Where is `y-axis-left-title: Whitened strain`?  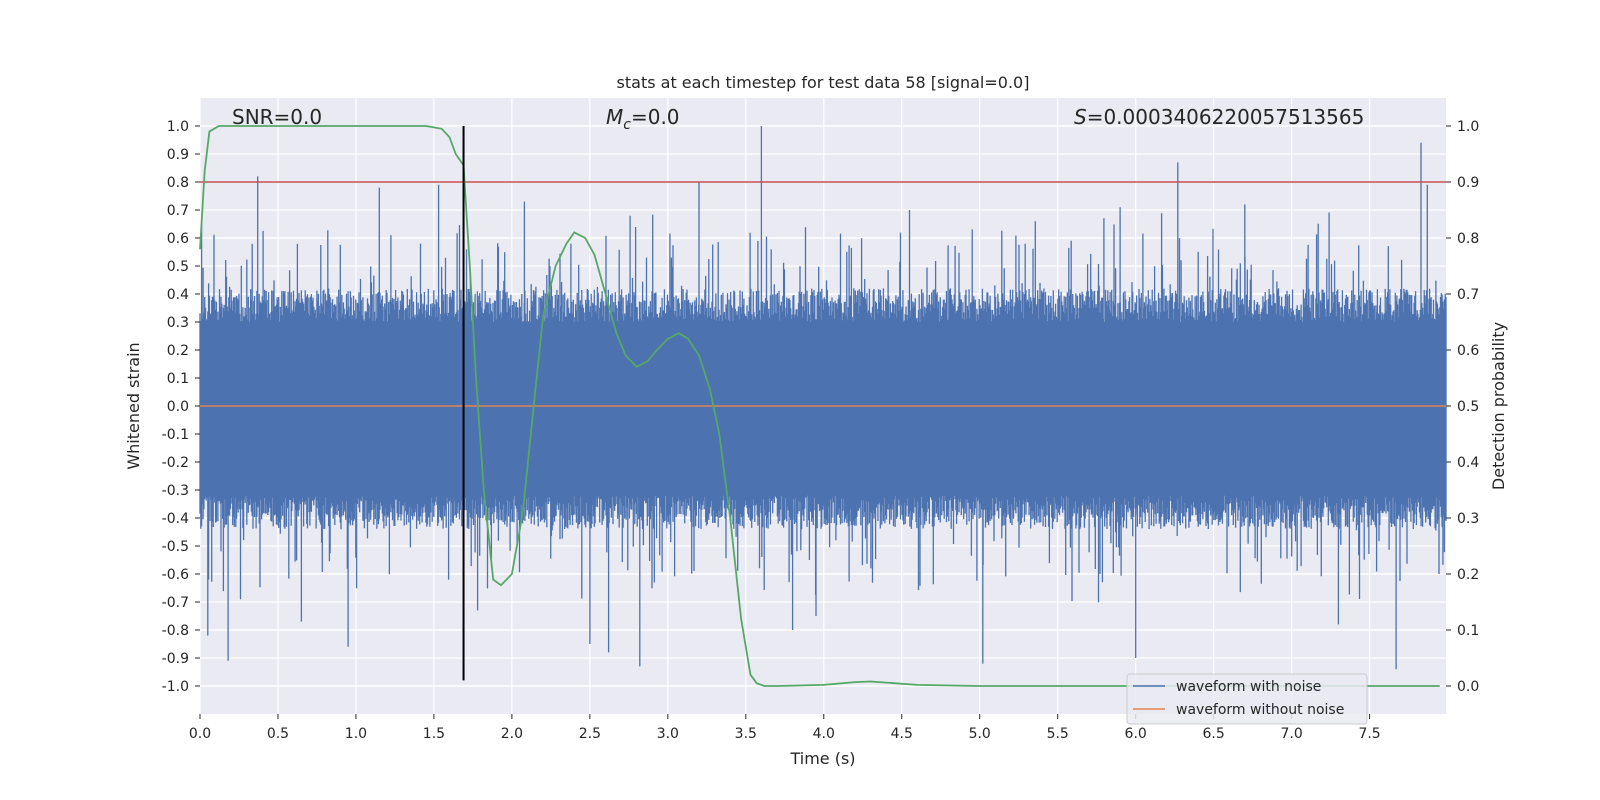
y-axis-left-title: Whitened strain is located at coordinates (133, 405).